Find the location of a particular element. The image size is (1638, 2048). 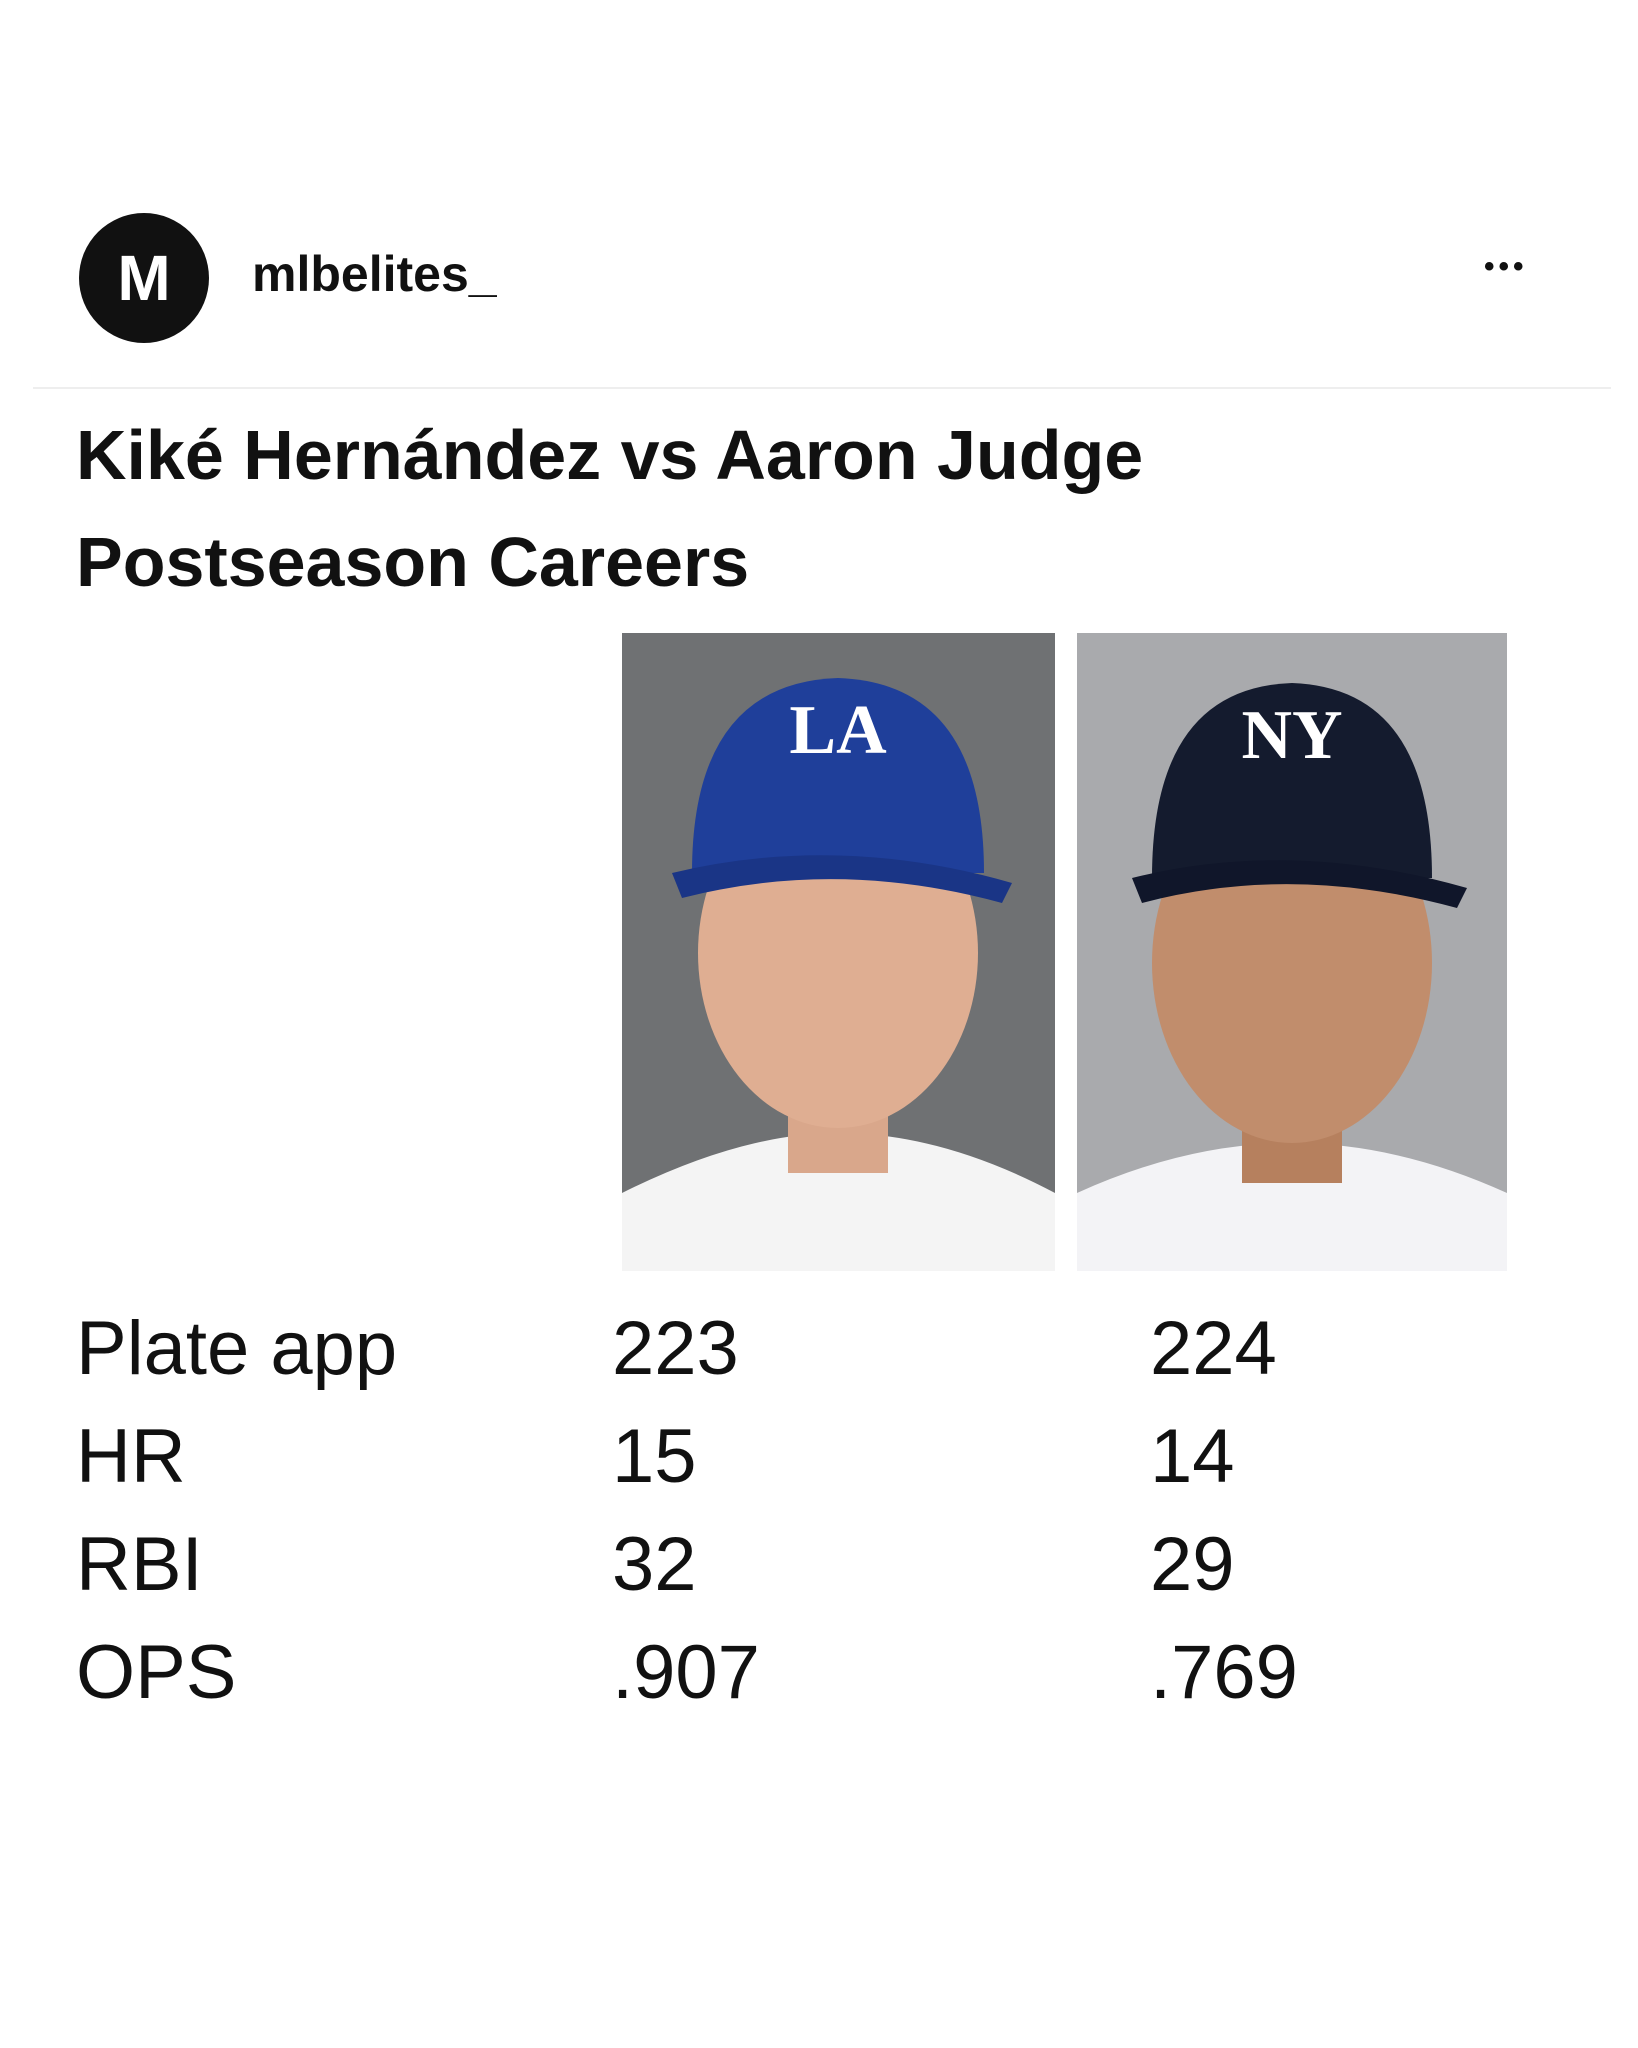

stat-value: 223 is located at coordinates (675, 1348).